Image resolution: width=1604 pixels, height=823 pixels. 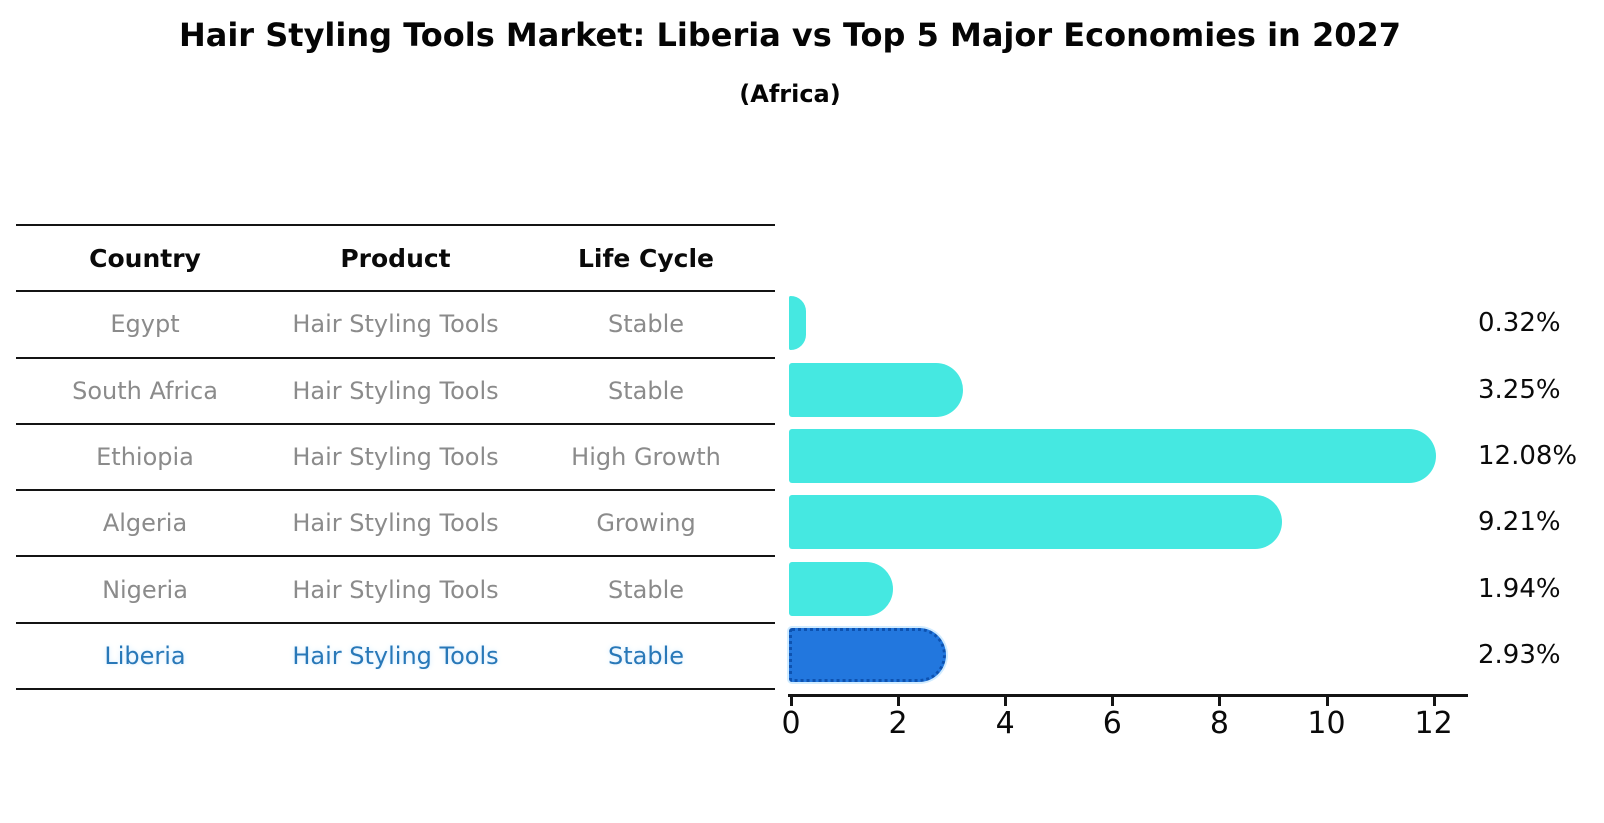 What do you see at coordinates (1128, 695) in the screenshot?
I see `x-axis-line` at bounding box center [1128, 695].